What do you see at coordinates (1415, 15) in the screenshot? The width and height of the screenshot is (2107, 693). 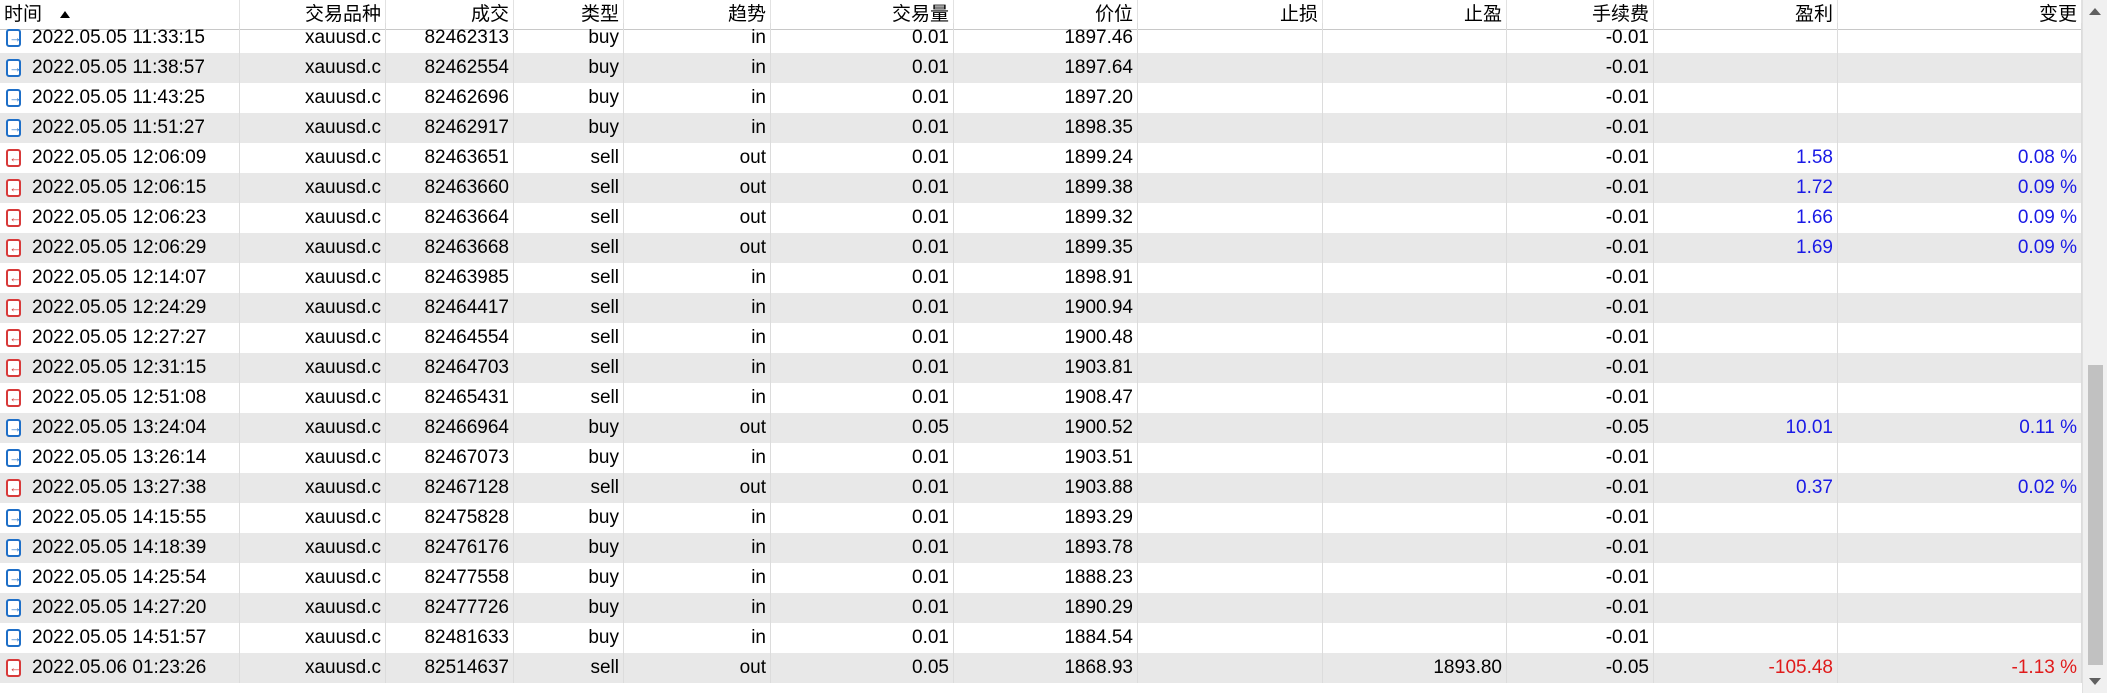 I see `column-header-take-profit: 止盈` at bounding box center [1415, 15].